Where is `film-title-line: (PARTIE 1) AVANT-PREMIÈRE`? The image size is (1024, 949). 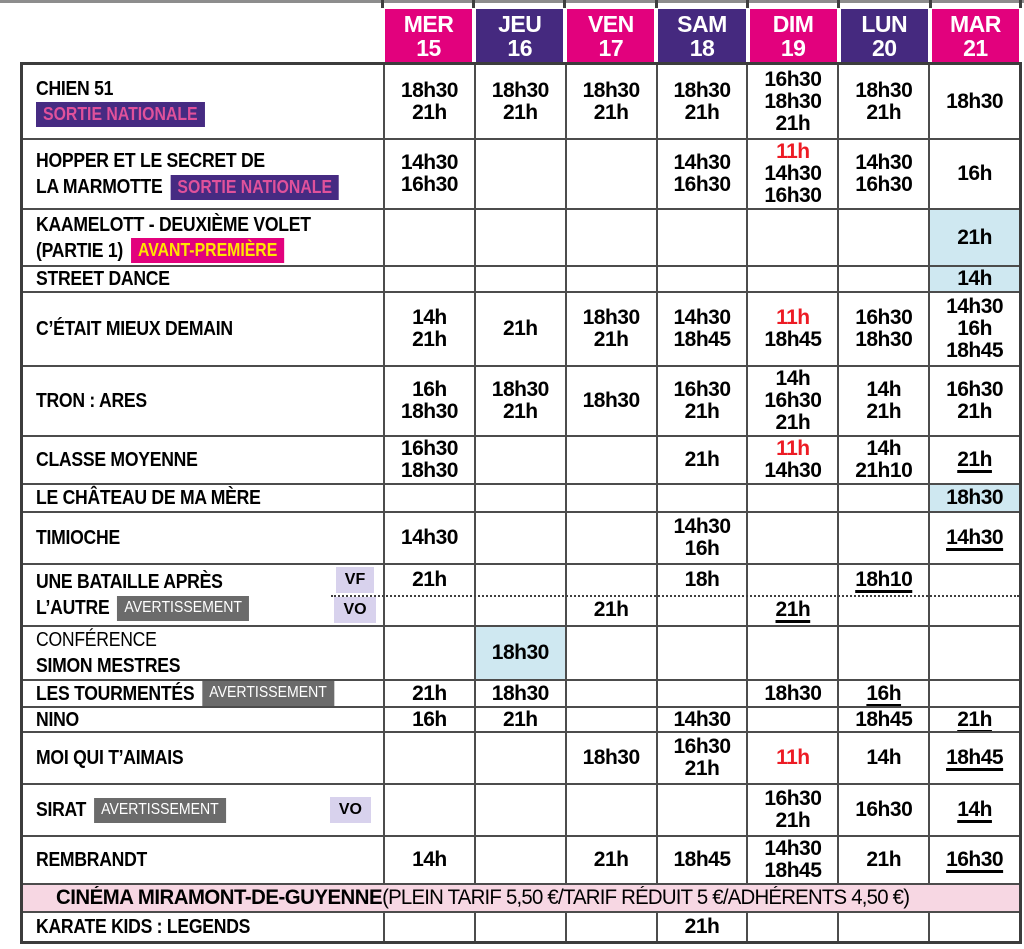
film-title-line: (PARTIE 1) AVANT-PREMIÈRE is located at coordinates (209, 251).